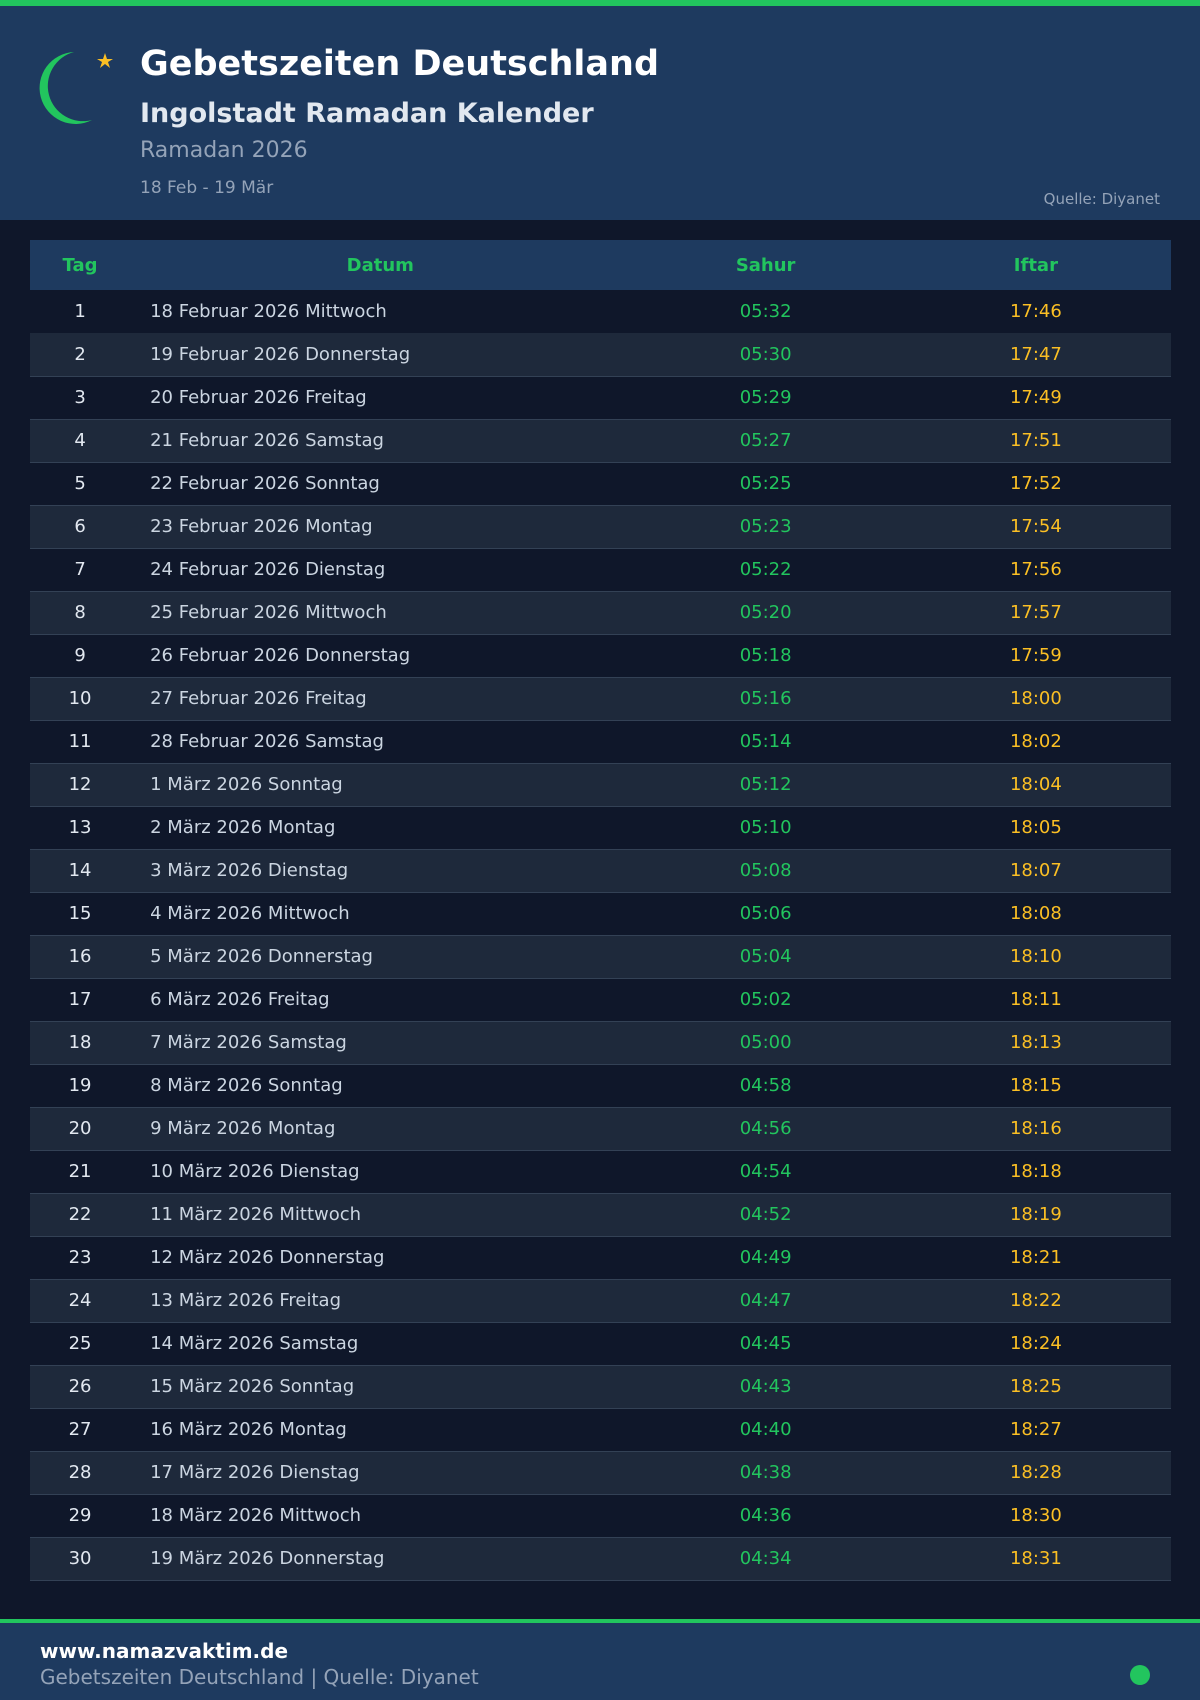  I want to click on table-row: 8 25 Februar 2026 Mittwoch 05:20 17:57, so click(600, 613).